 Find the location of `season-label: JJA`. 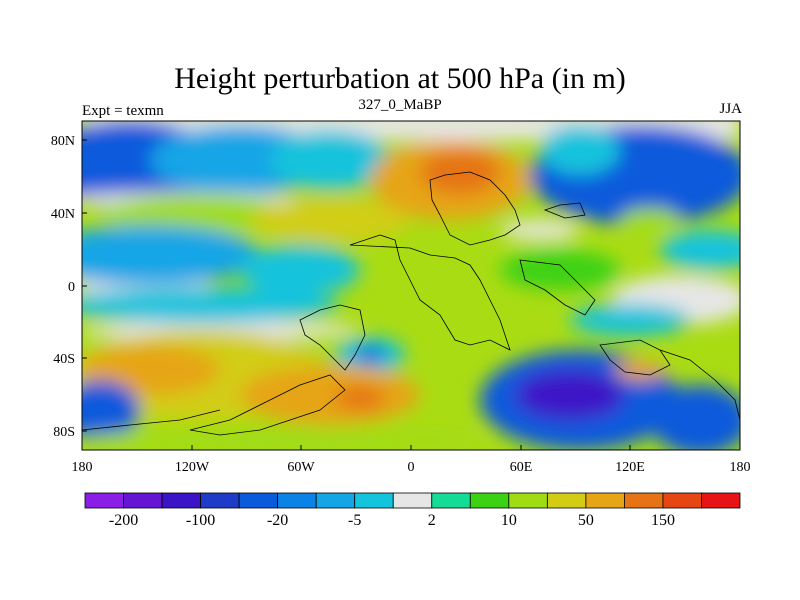

season-label: JJA is located at coordinates (730, 109).